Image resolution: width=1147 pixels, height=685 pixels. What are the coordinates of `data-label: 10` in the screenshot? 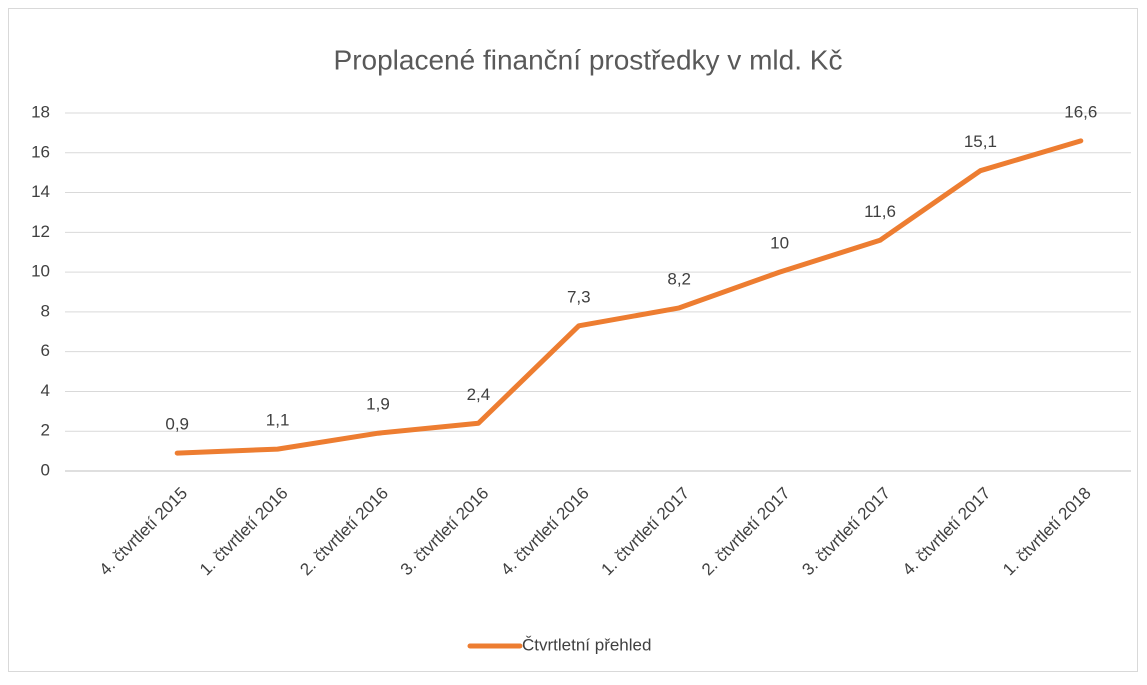 It's located at (779, 243).